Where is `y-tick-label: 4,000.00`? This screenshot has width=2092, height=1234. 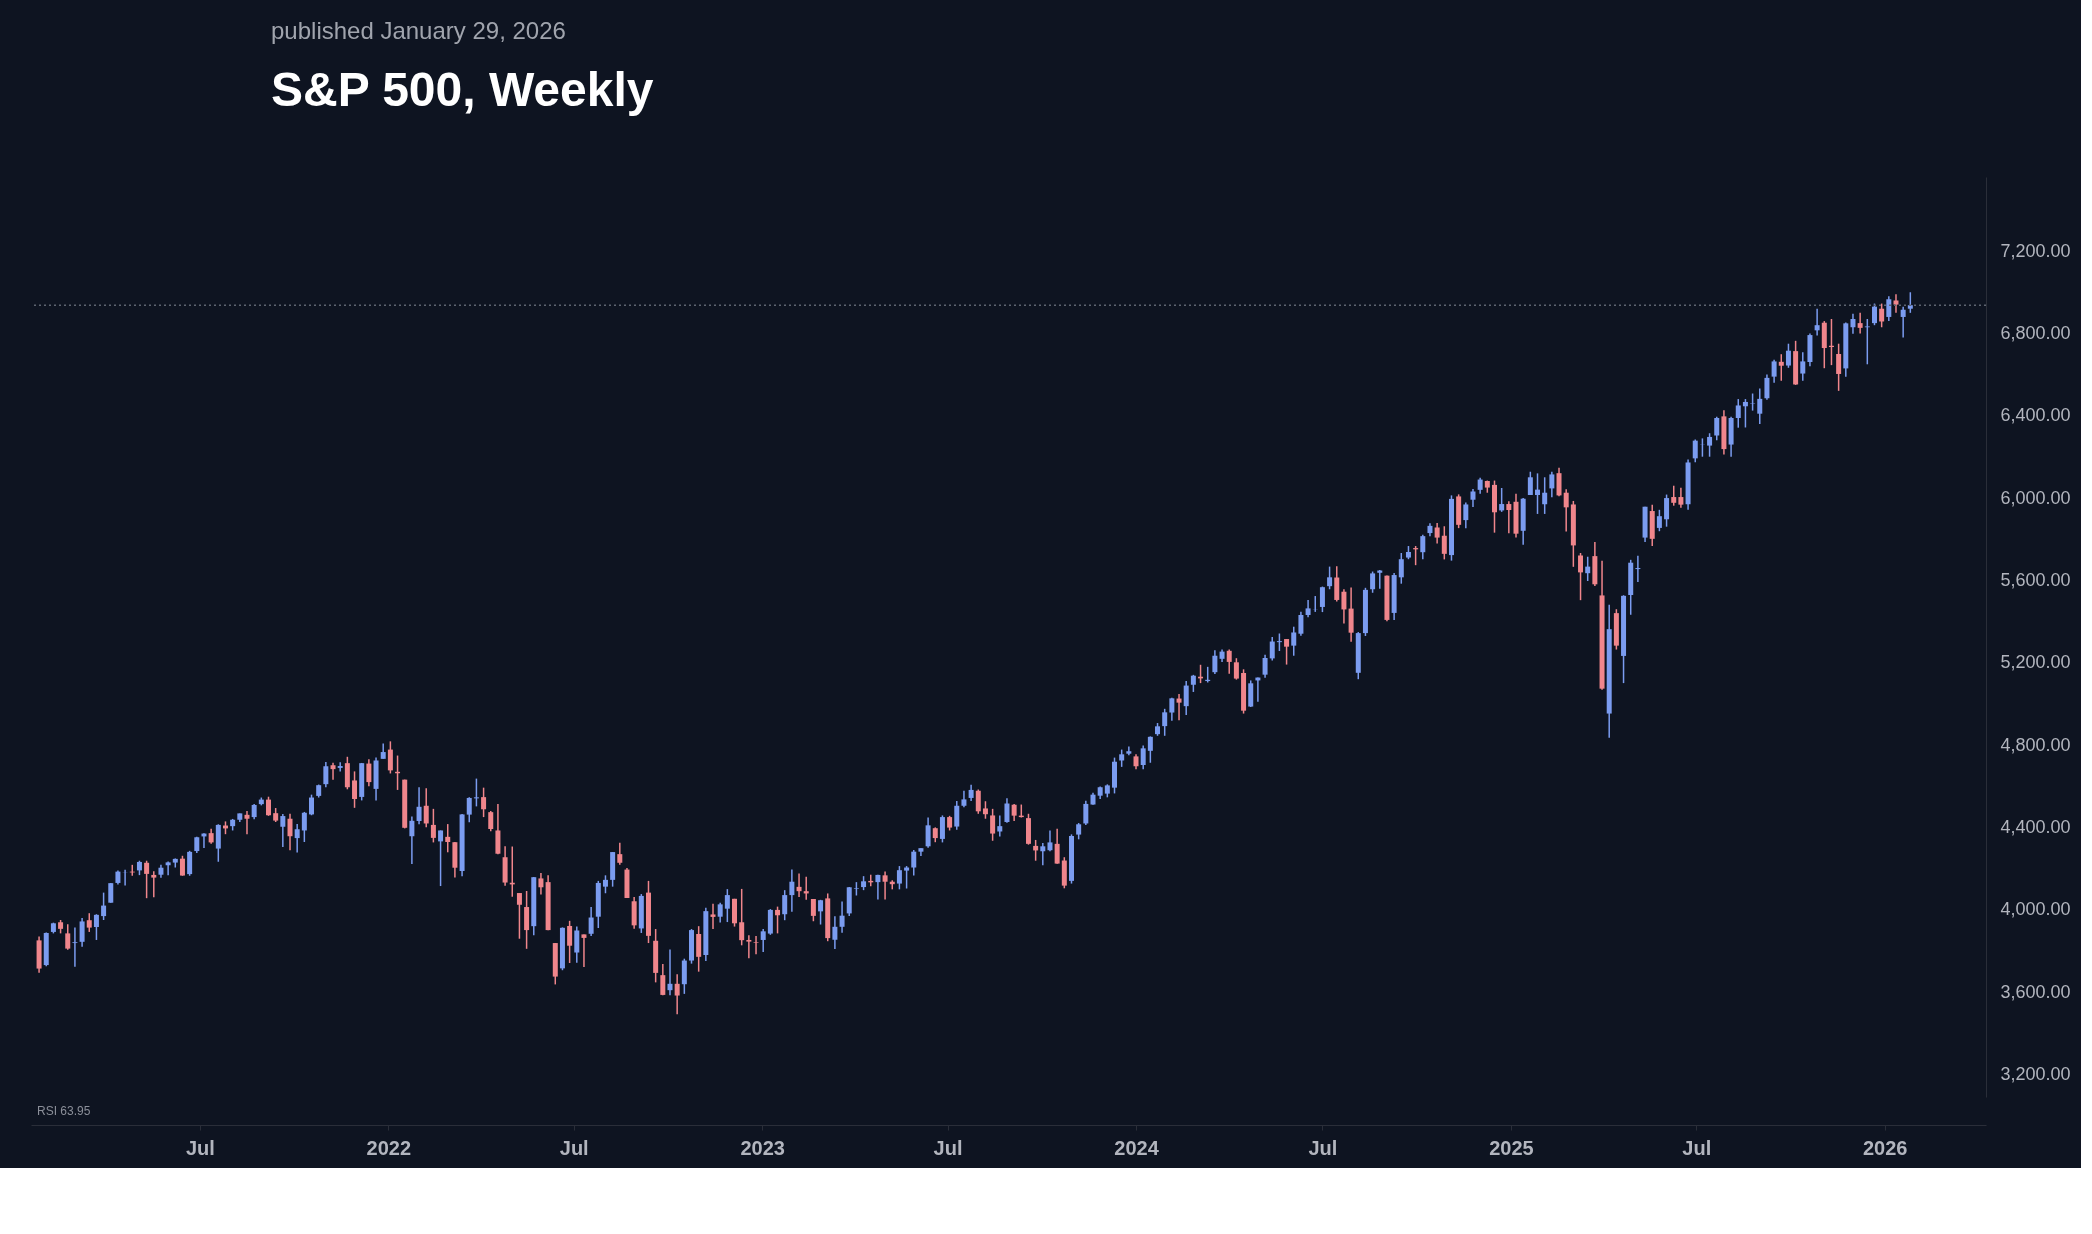 y-tick-label: 4,000.00 is located at coordinates (2035, 909).